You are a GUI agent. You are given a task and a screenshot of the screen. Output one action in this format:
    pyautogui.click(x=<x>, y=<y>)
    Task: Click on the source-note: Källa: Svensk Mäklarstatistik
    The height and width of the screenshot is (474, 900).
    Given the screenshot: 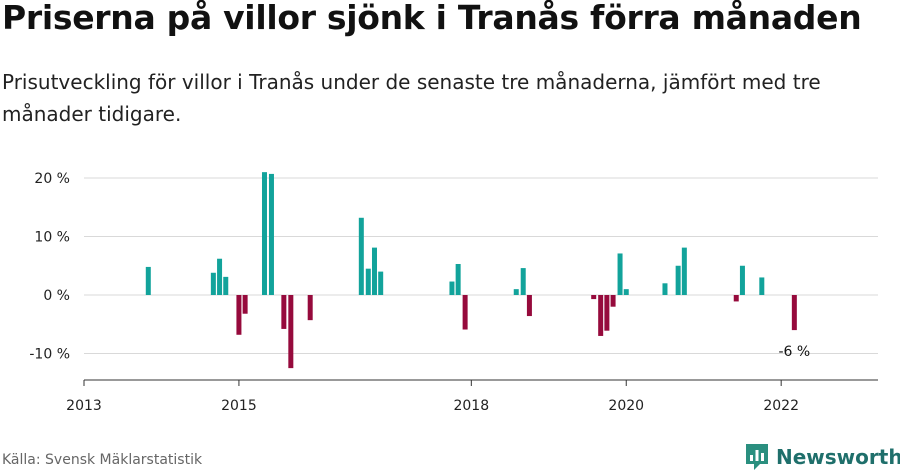 What is the action you would take?
    pyautogui.click(x=102, y=460)
    